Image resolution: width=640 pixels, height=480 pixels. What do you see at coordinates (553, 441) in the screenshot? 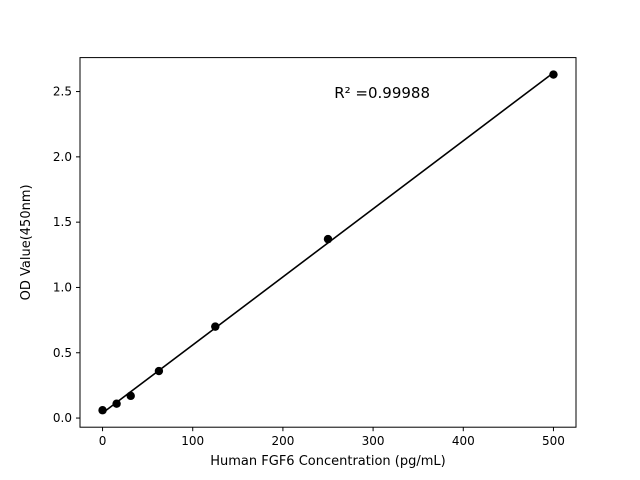
I see `x-tick-label: 500` at bounding box center [553, 441].